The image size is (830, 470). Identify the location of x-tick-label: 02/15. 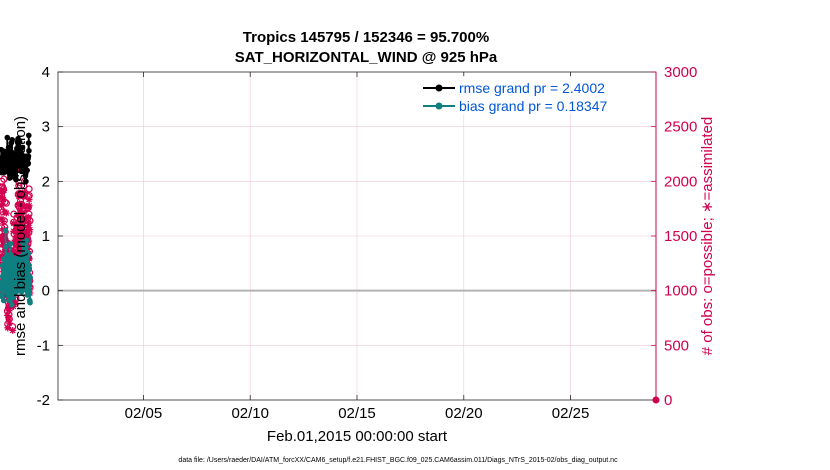
(357, 413).